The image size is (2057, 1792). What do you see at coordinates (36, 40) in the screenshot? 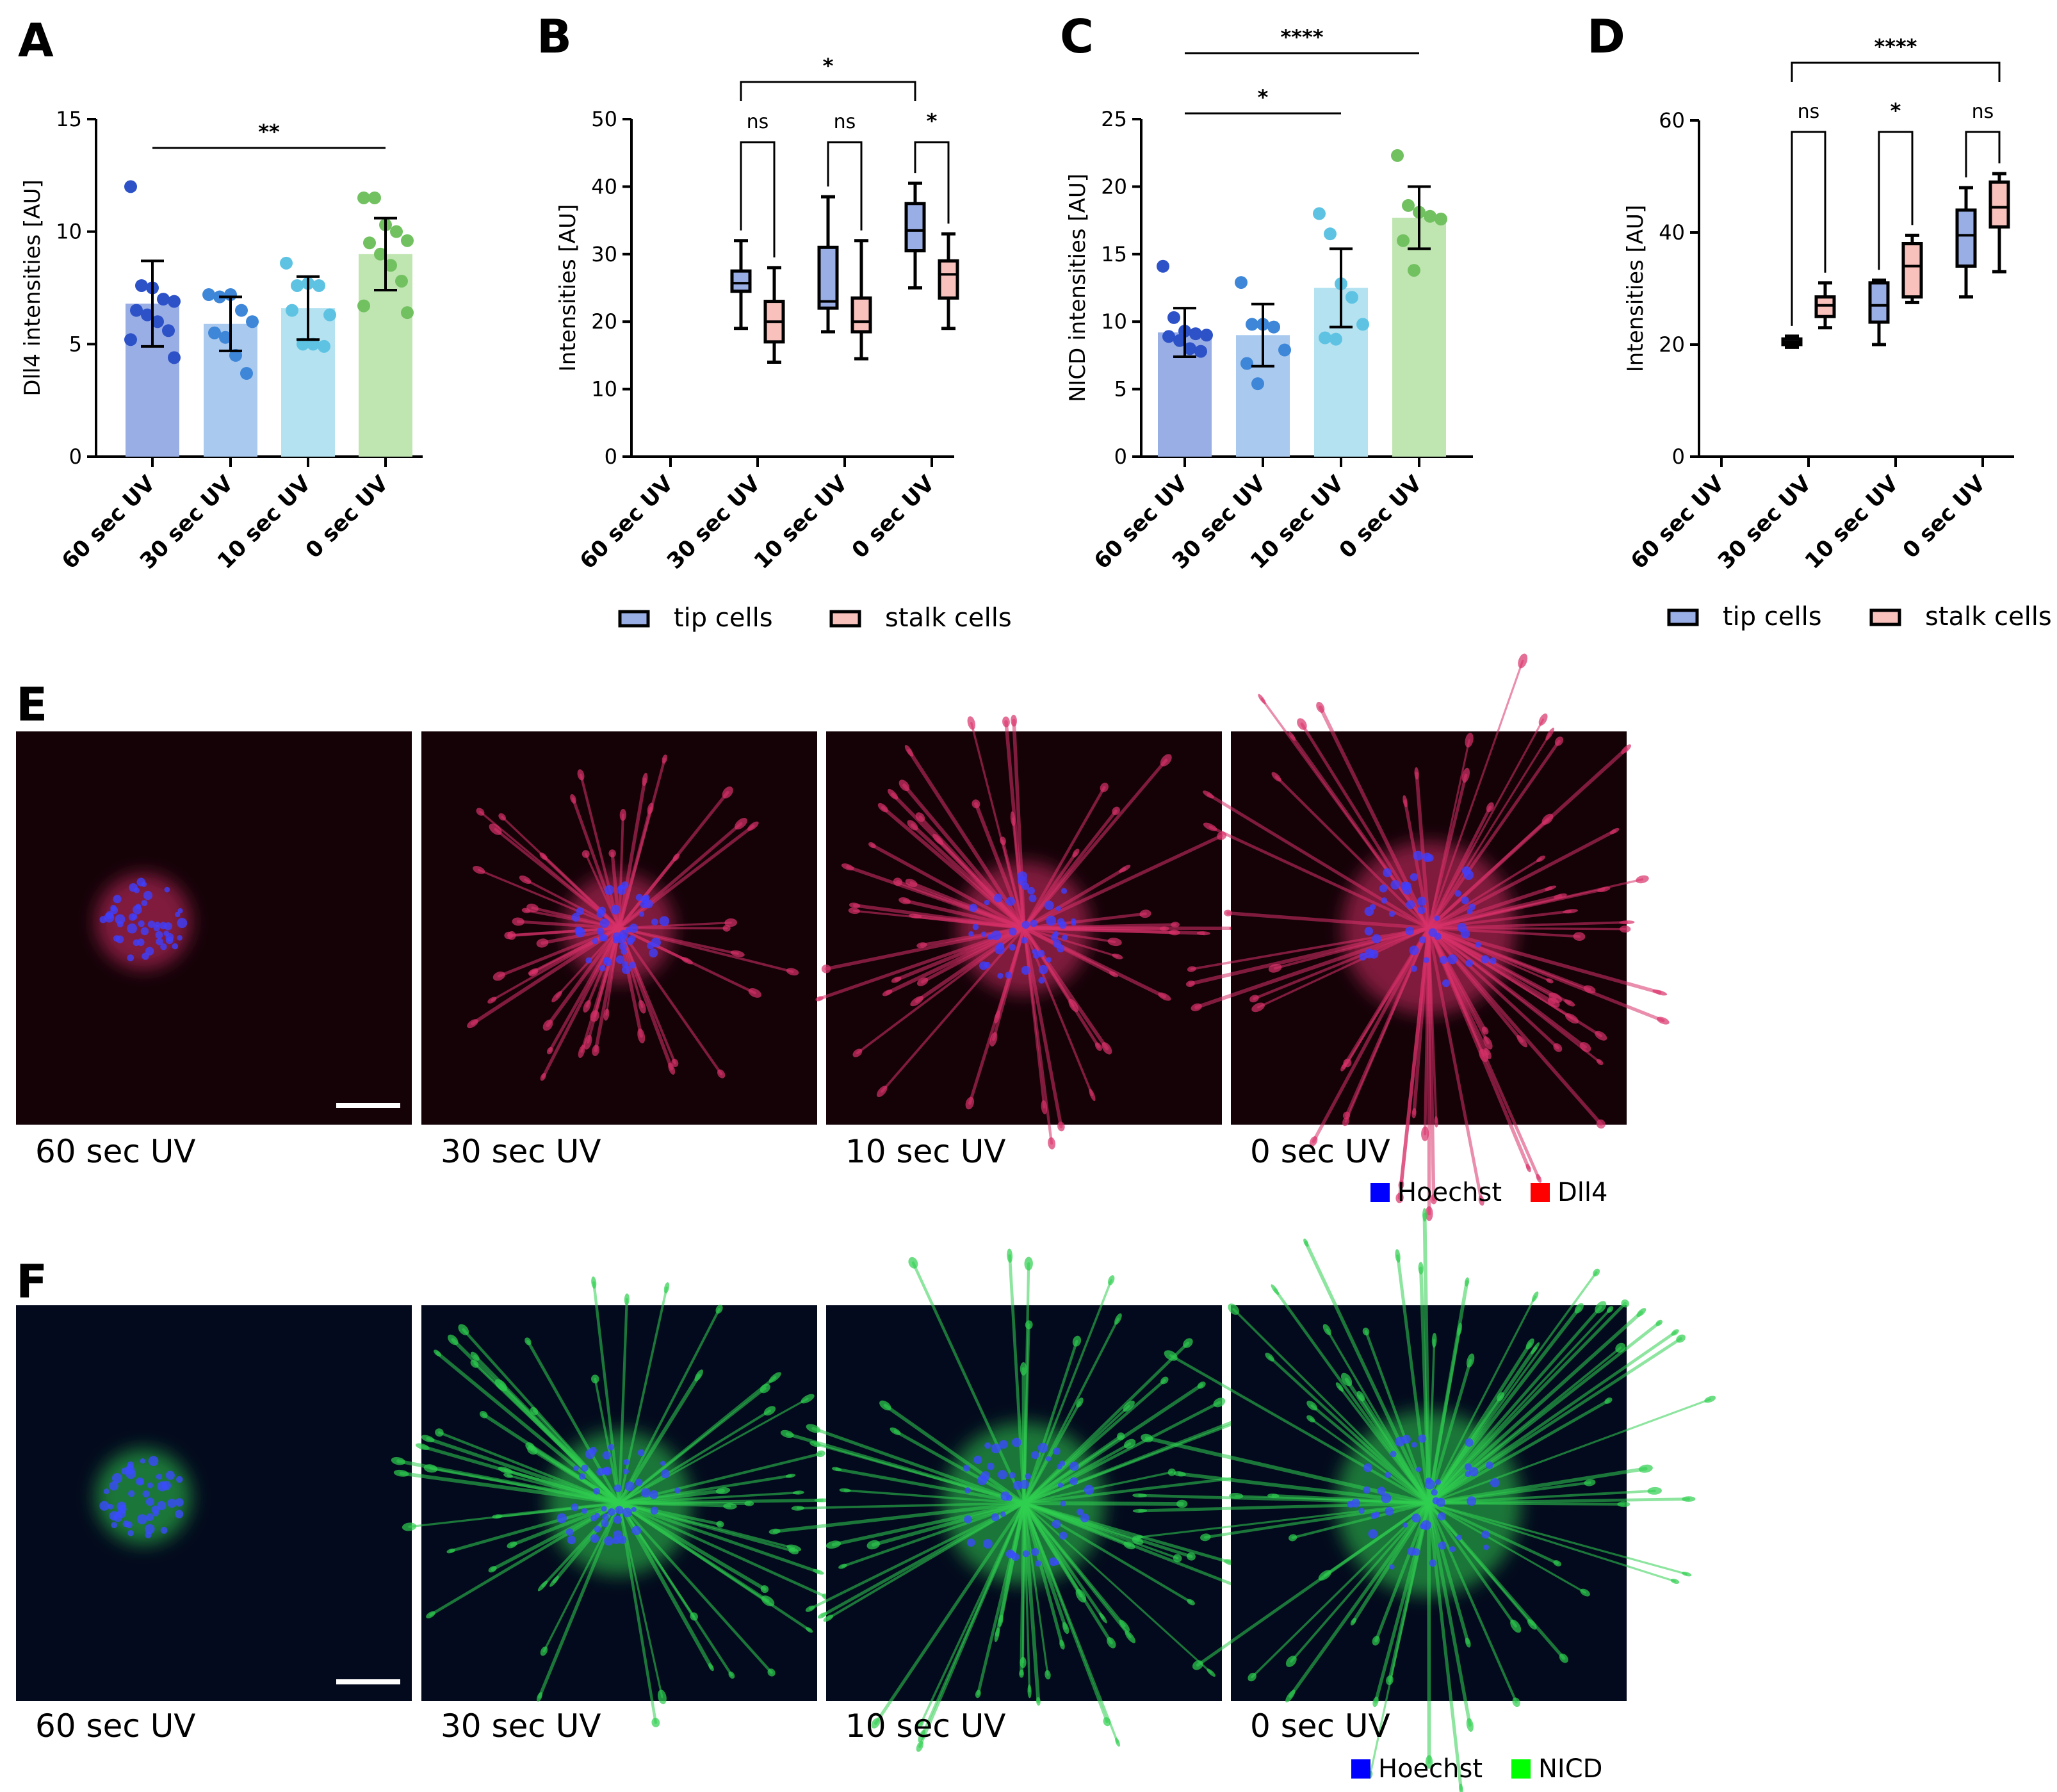
I see `panel-label-a: A` at bounding box center [36, 40].